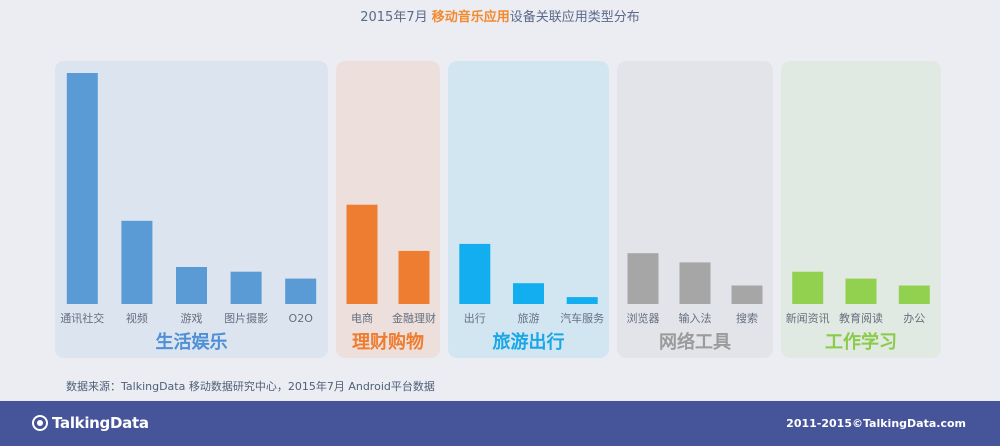 The width and height of the screenshot is (1000, 446). What do you see at coordinates (246, 318) in the screenshot?
I see `category-label: 图片摄影` at bounding box center [246, 318].